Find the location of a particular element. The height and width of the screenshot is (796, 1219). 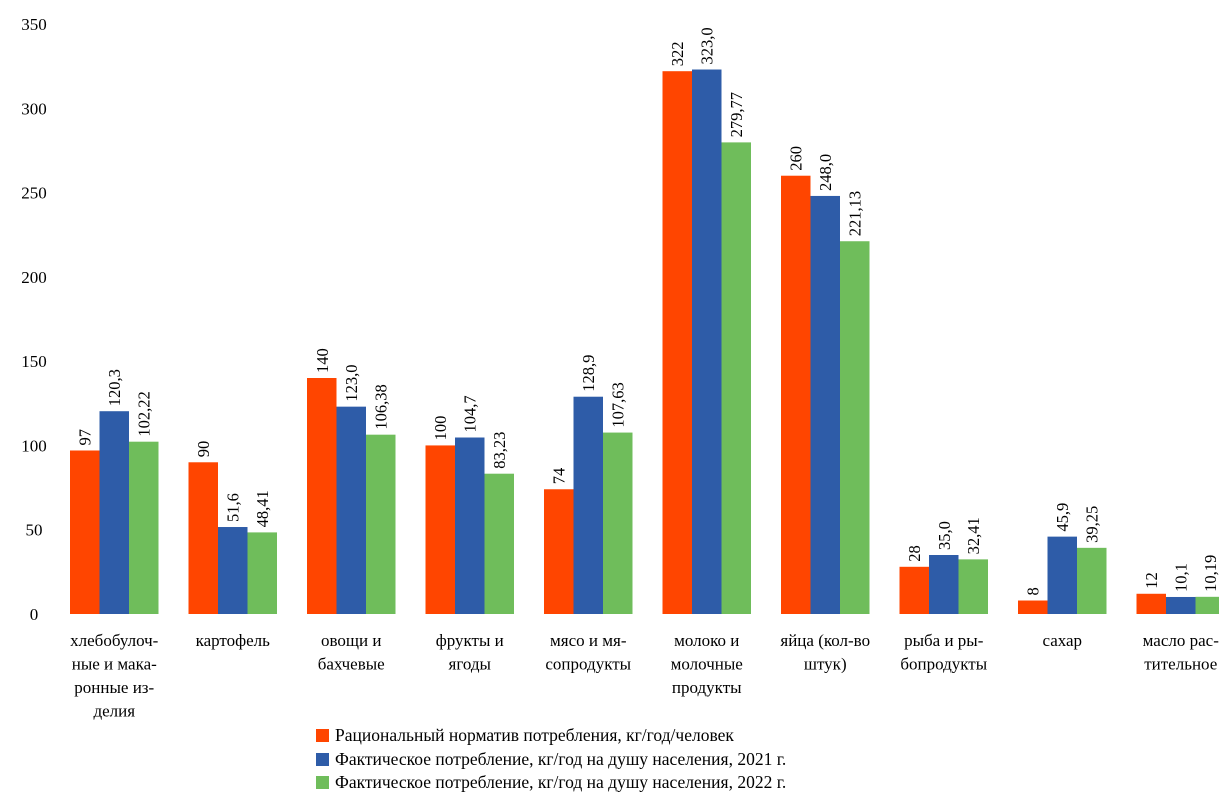

data-label: 323,0 is located at coordinates (707, 45).